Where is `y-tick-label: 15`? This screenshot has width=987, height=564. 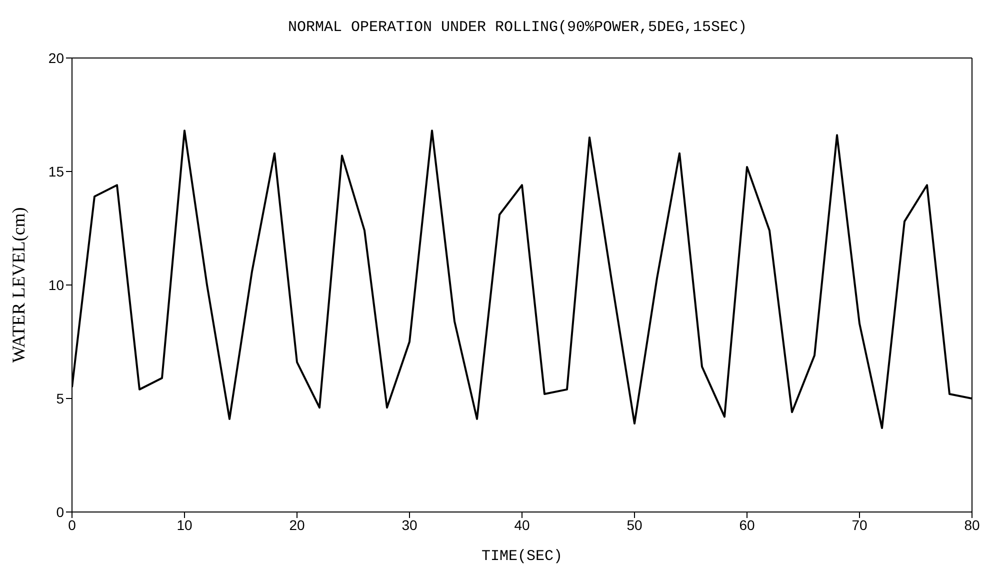 y-tick-label: 15 is located at coordinates (56, 171).